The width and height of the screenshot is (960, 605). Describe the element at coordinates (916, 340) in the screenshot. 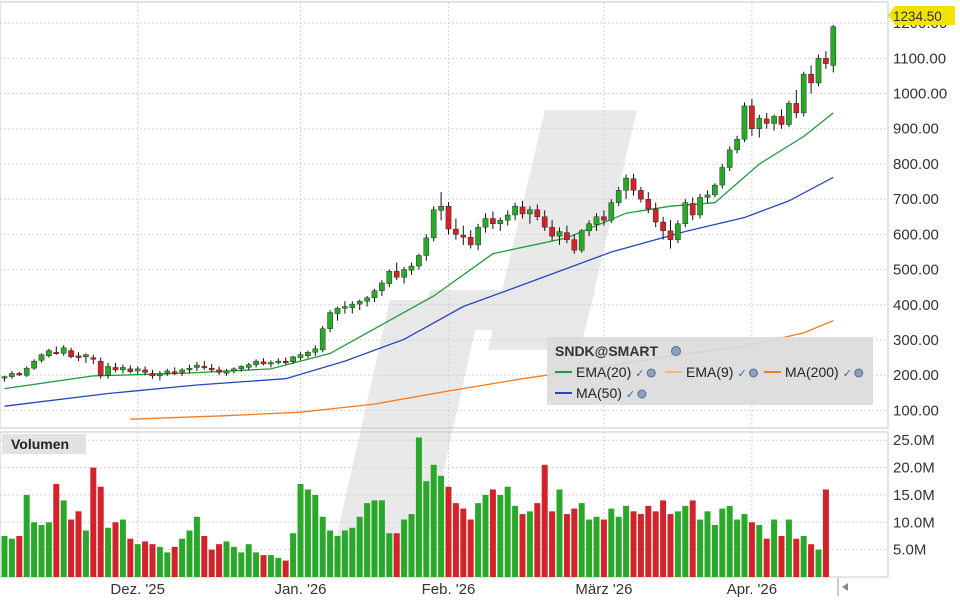

I see `price-tick-label: 300.00` at that location.